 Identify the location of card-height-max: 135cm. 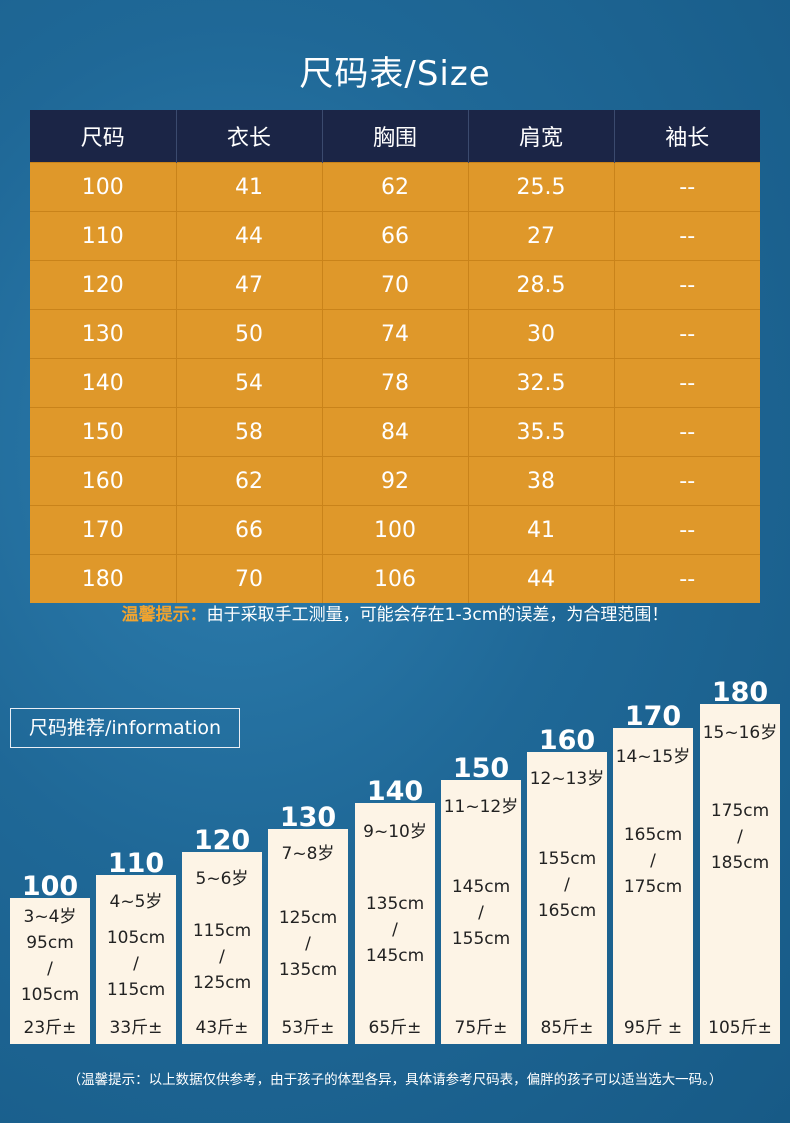
(308, 970).